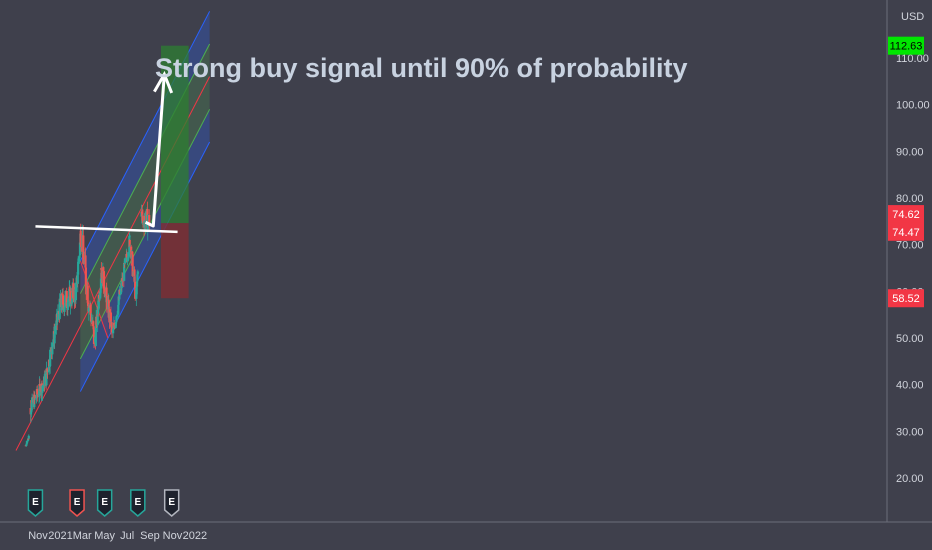  I want to click on drawings, so click(106, 152).